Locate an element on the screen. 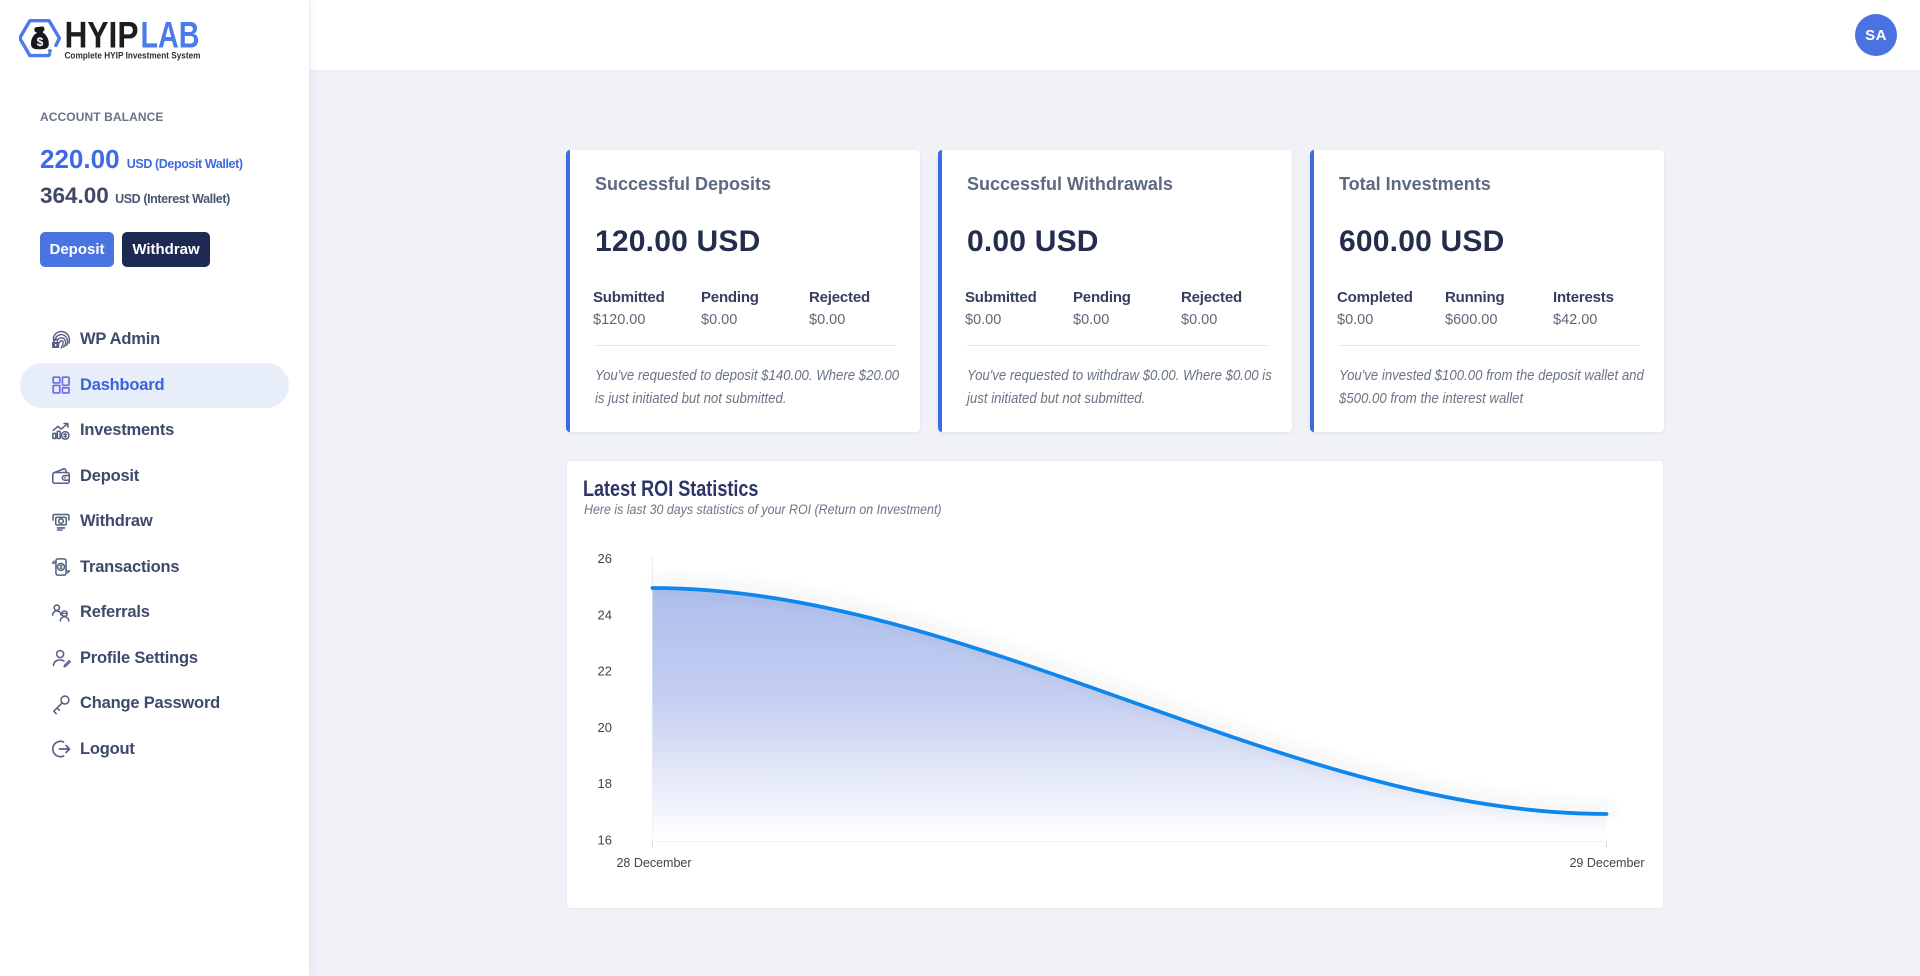  svg-text: HYIP is located at coordinates (102, 37).